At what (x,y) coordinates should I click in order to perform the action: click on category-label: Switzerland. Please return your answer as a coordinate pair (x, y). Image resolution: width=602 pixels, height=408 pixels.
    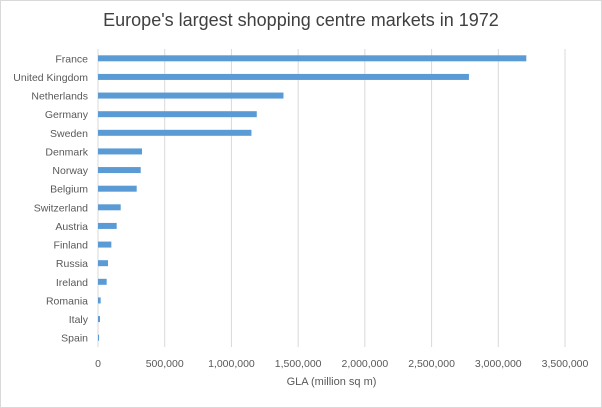
    Looking at the image, I should click on (61, 208).